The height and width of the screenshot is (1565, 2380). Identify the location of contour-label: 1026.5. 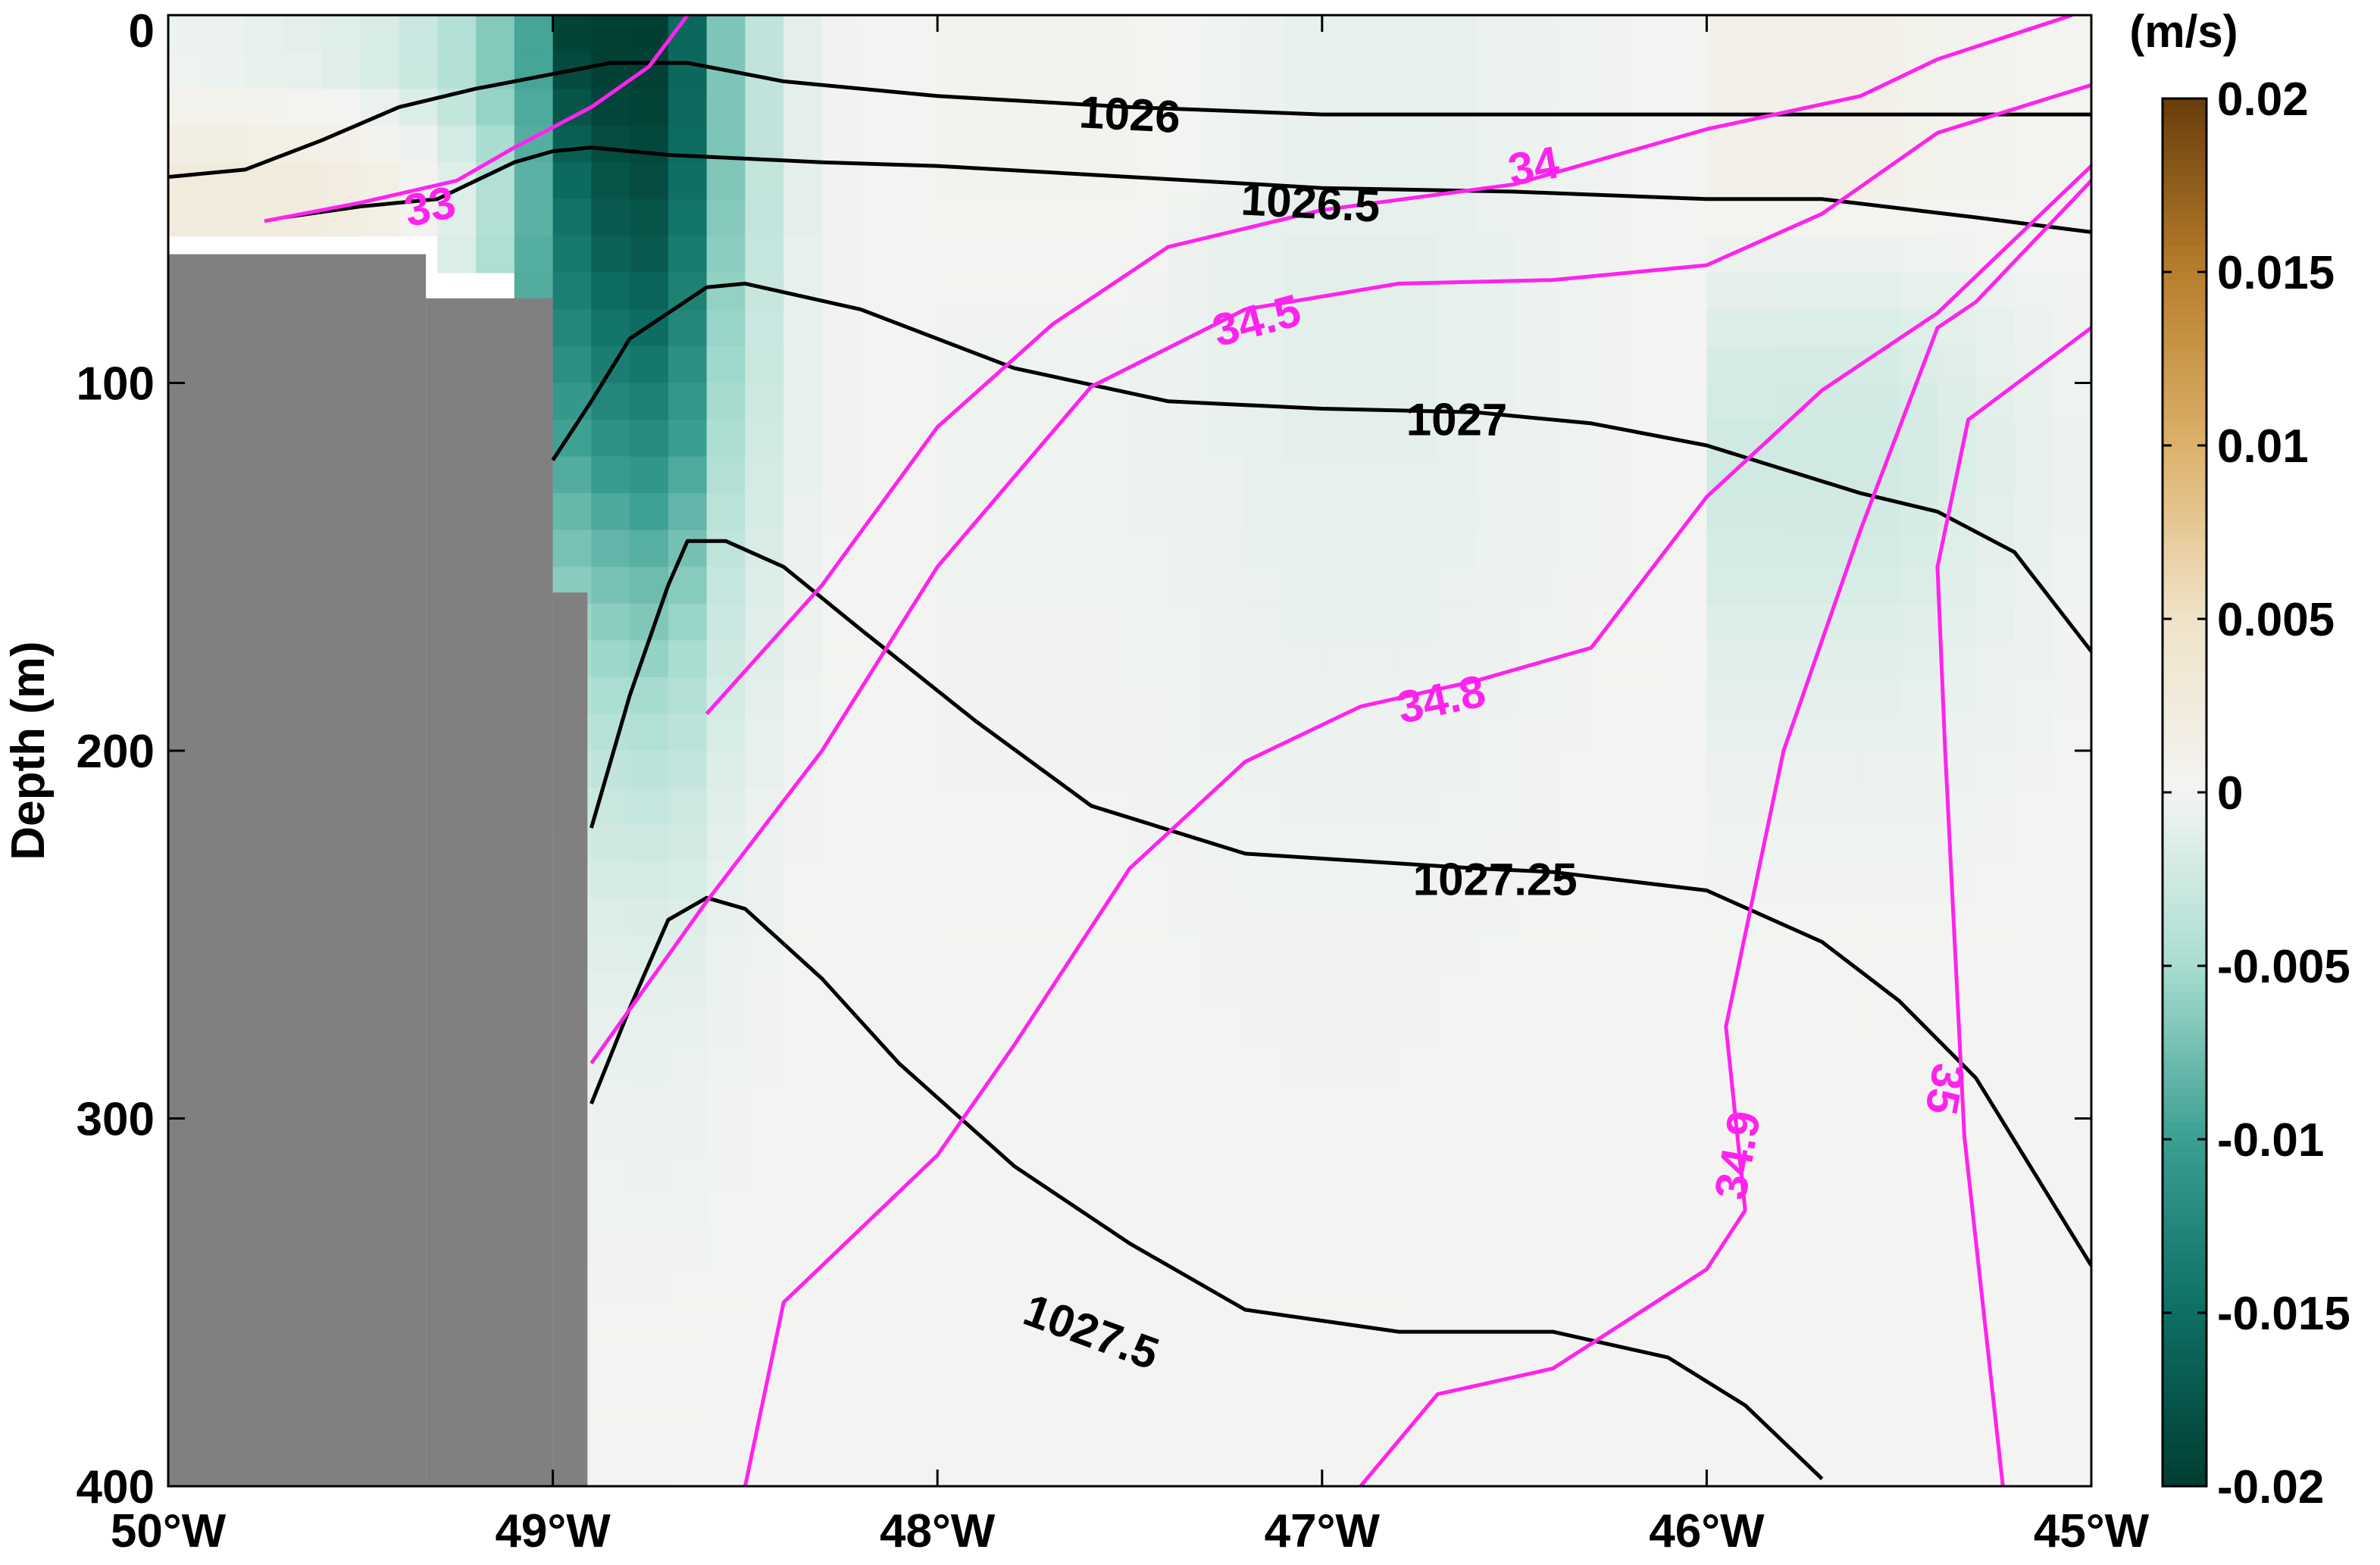
(1310, 203).